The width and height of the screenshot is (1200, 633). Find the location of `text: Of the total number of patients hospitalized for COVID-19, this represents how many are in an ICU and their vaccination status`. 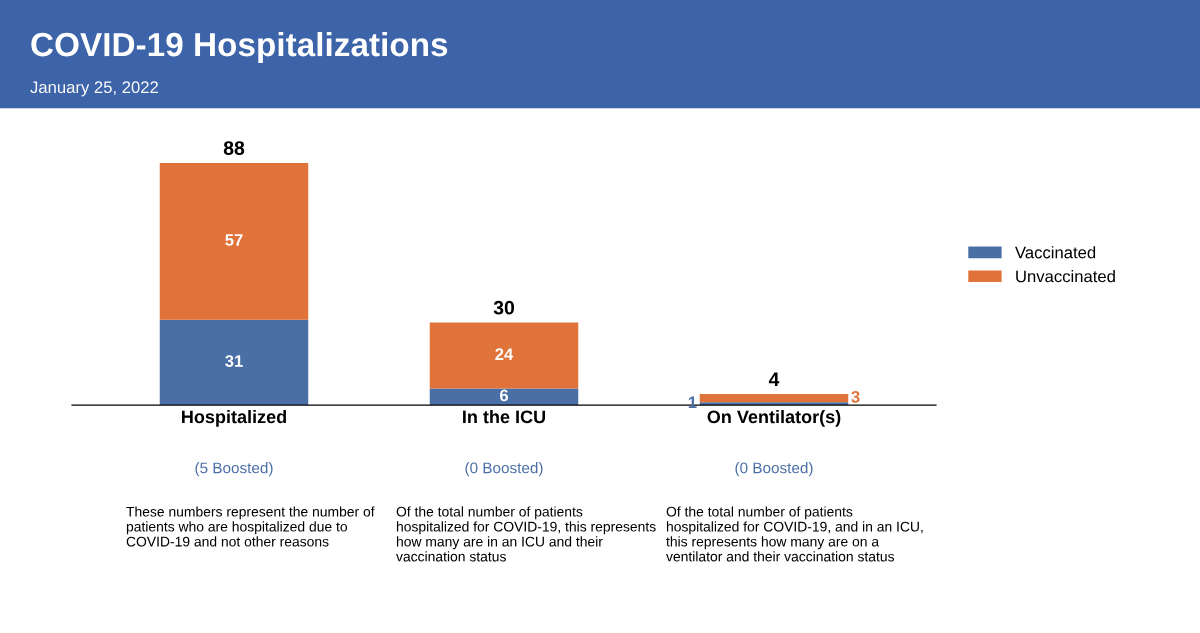

text: Of the total number of patients hospitalized for COVID-19, this represents how many are in an ICU and their vaccination status is located at coordinates (526, 534).